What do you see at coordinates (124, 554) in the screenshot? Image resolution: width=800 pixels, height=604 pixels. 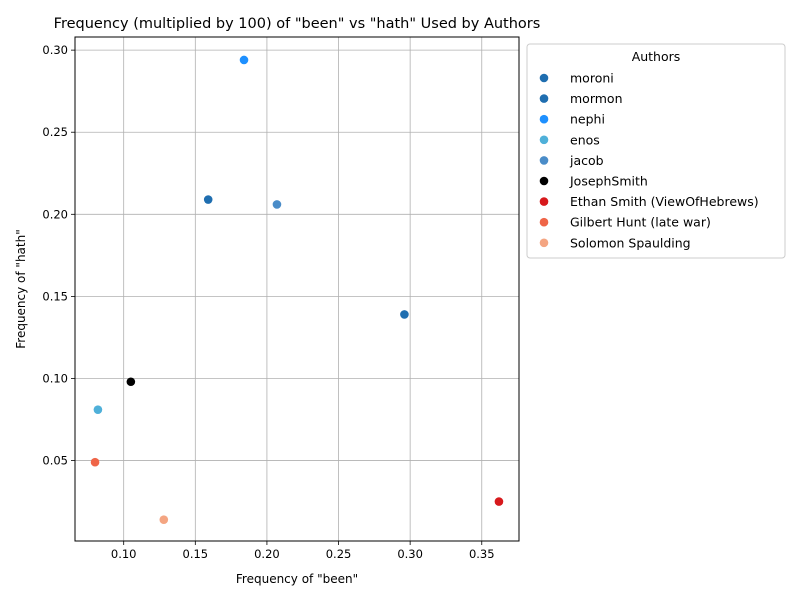 I see `x-tick-label: 0.10` at bounding box center [124, 554].